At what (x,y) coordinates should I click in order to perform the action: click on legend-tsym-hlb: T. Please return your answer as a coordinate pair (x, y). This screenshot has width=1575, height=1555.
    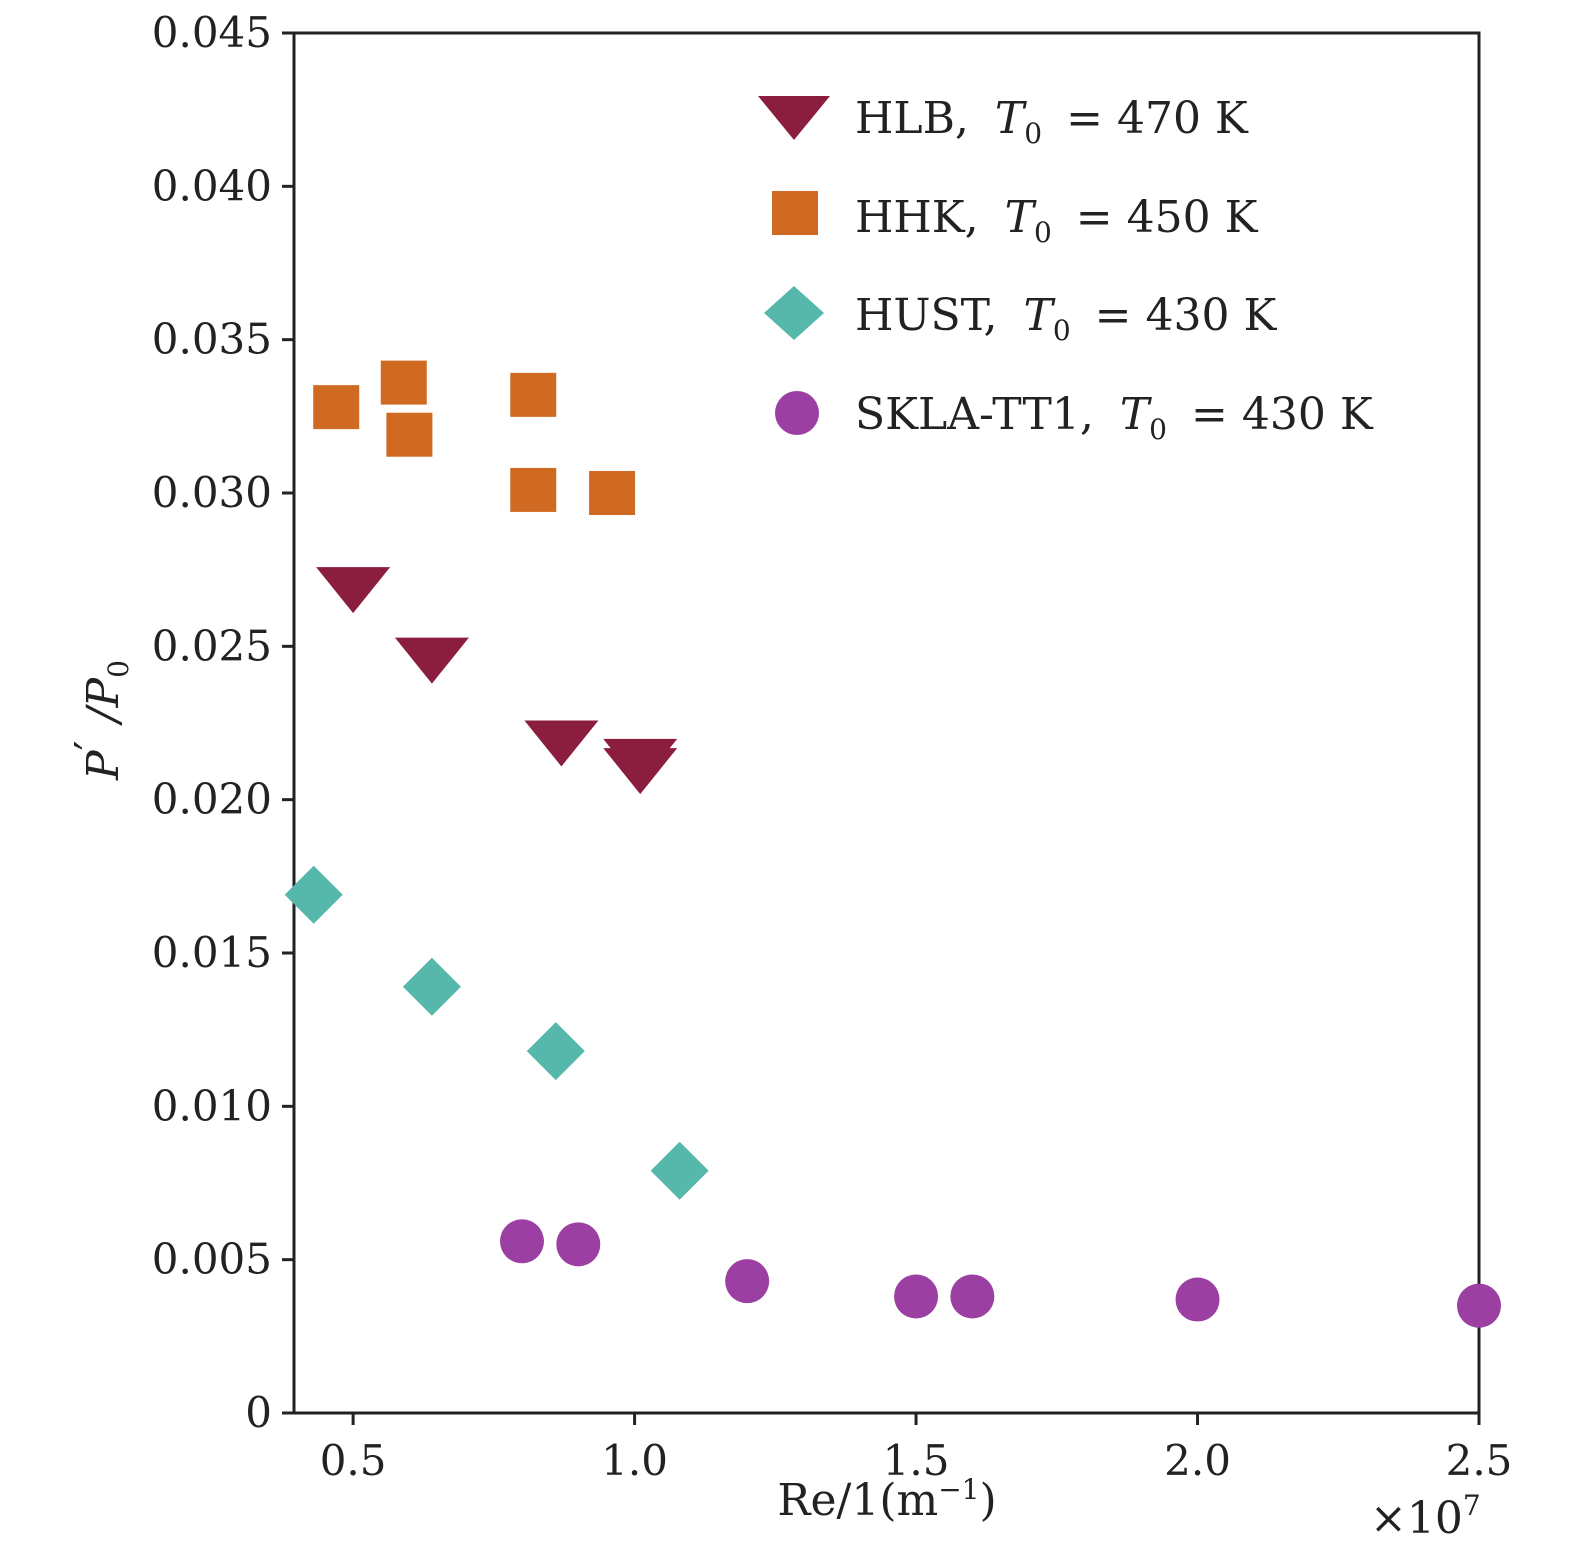
    Looking at the image, I should click on (1011, 118).